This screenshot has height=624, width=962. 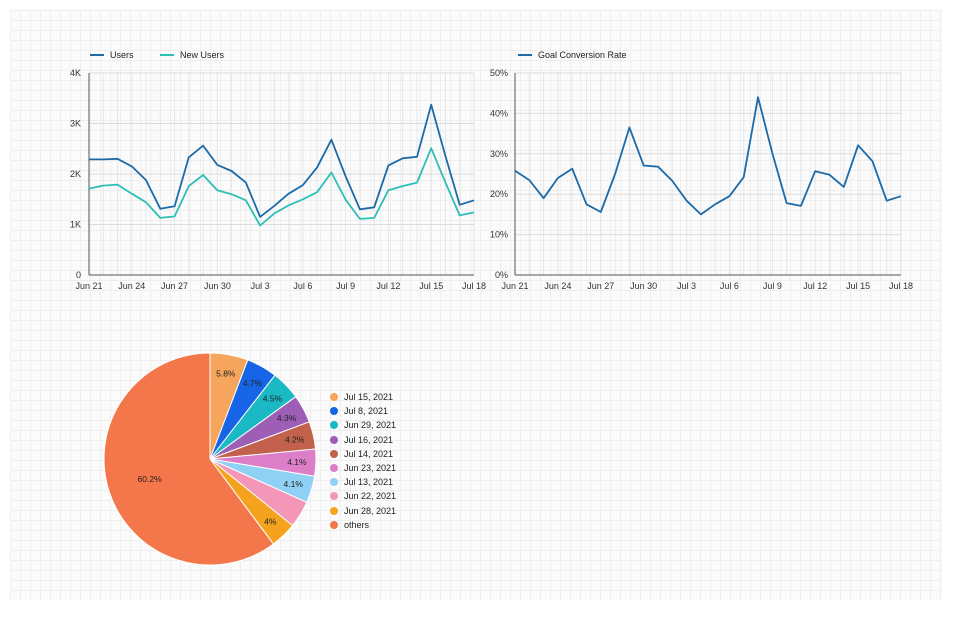 I want to click on pie-legend-item: Jul 14, 2021, so click(x=363, y=454).